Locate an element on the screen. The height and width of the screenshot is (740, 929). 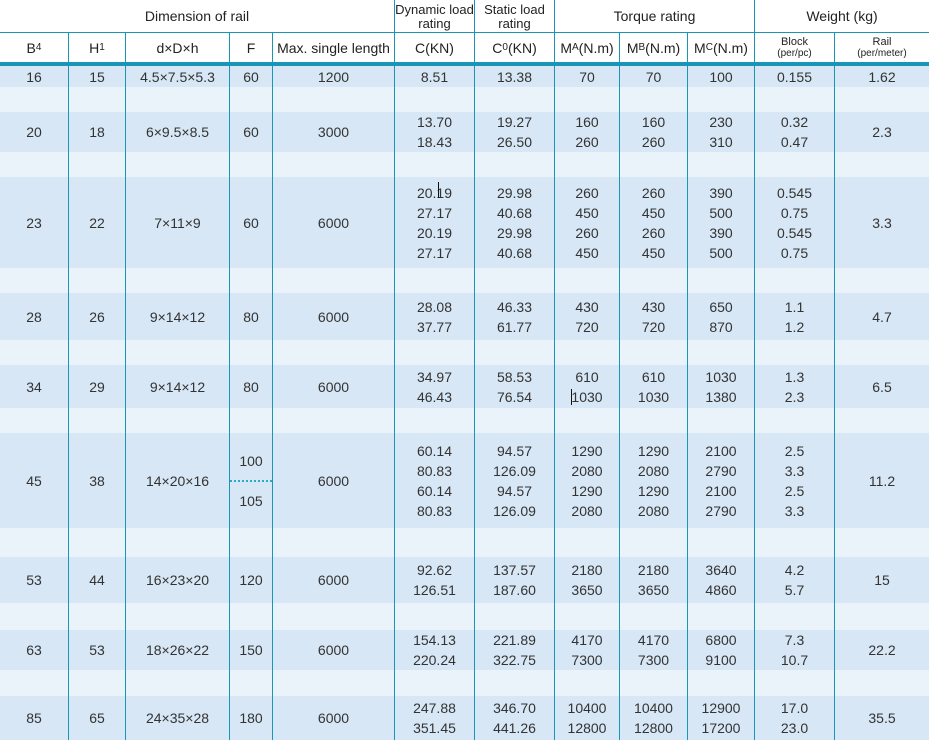
cell-ma-values: 610 1030 is located at coordinates (587, 386).